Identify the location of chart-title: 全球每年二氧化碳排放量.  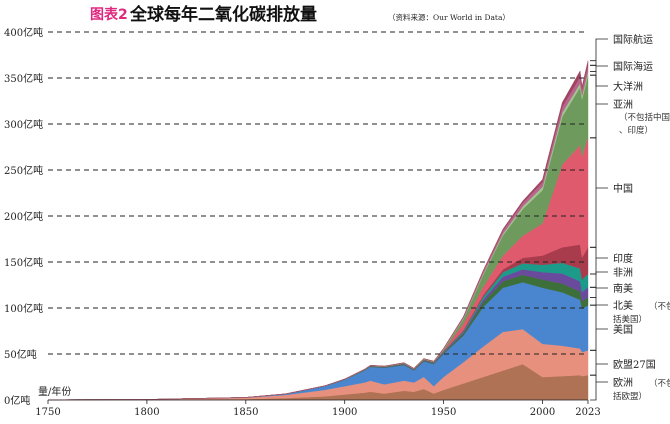
(223, 14).